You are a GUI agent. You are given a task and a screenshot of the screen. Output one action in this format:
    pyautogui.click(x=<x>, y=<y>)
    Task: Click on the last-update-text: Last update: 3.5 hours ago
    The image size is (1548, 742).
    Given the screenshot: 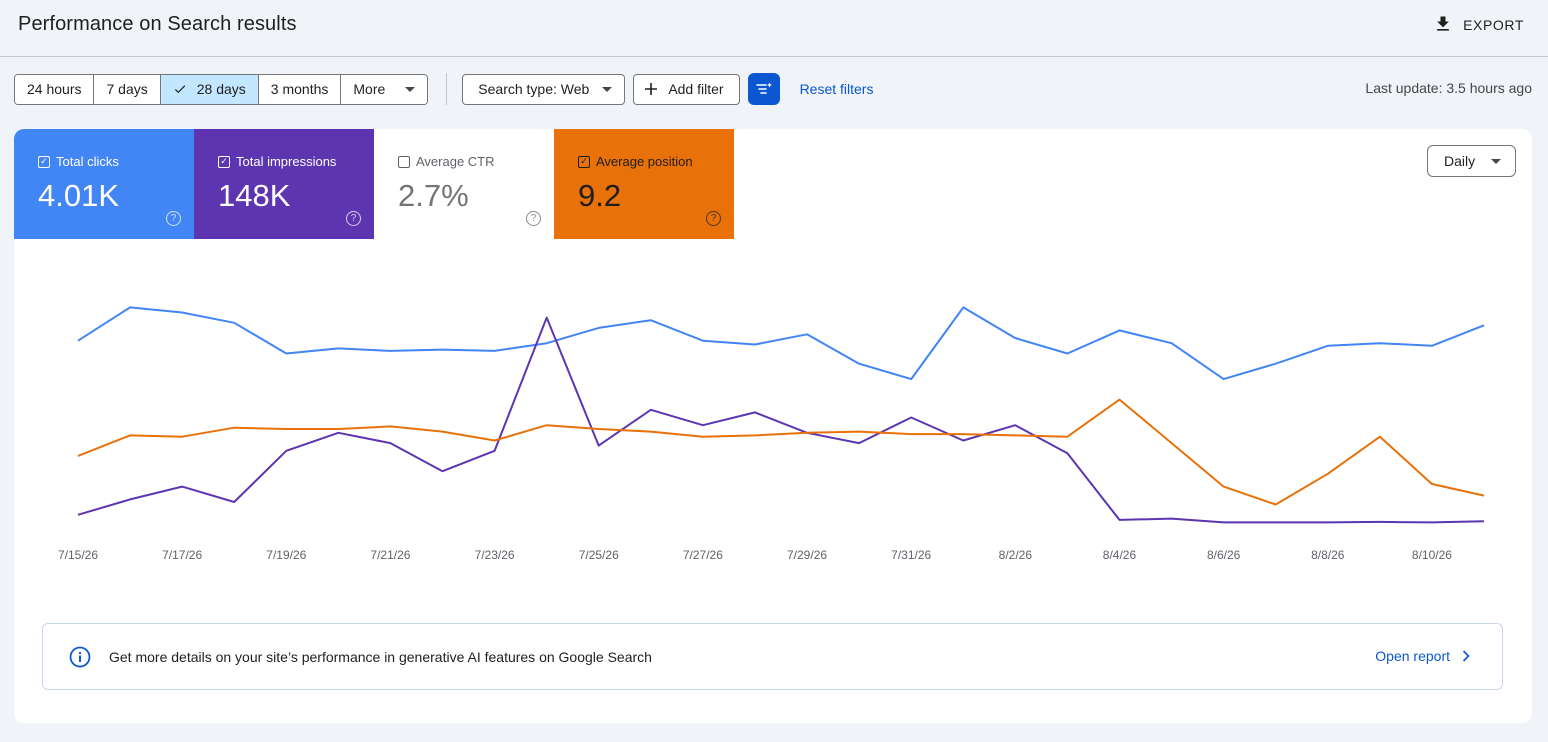 What is the action you would take?
    pyautogui.click(x=1448, y=88)
    